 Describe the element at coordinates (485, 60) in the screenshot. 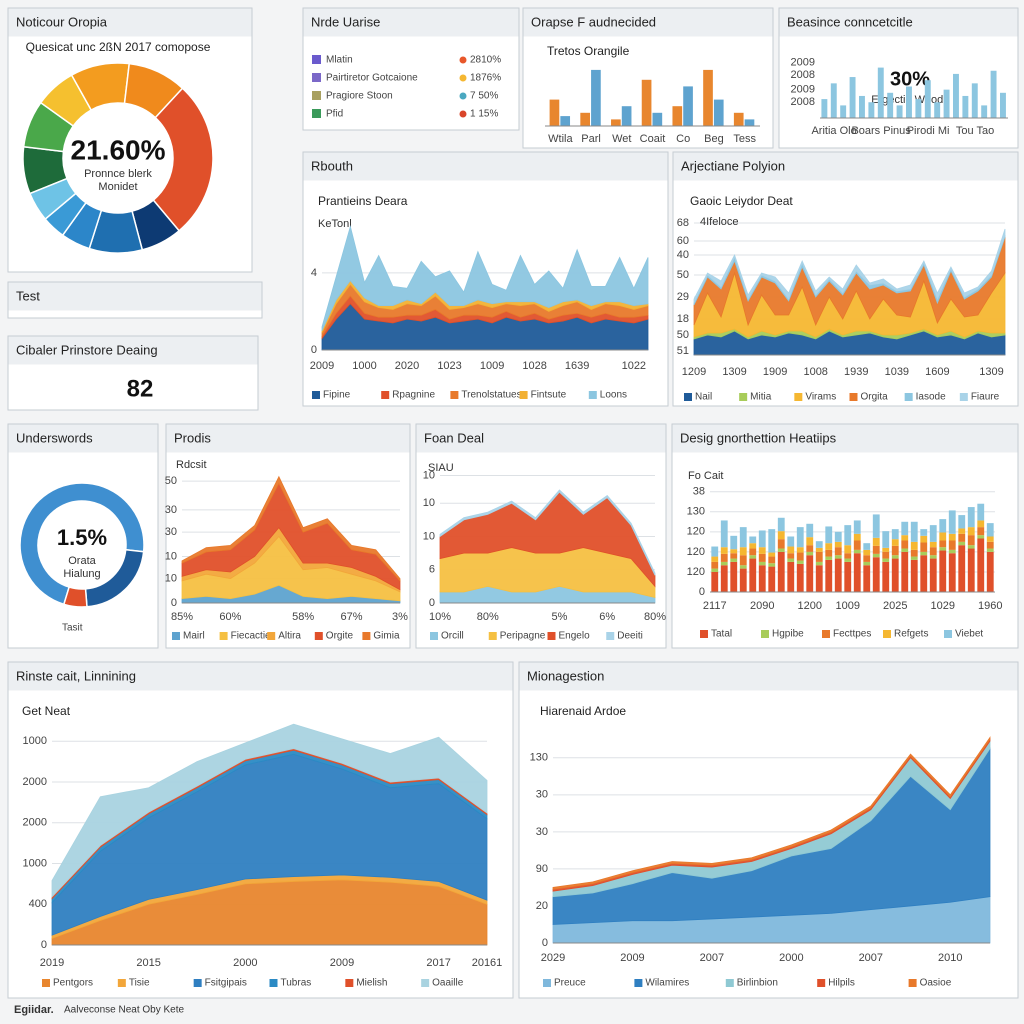

I see `legend-value: 2810%` at that location.